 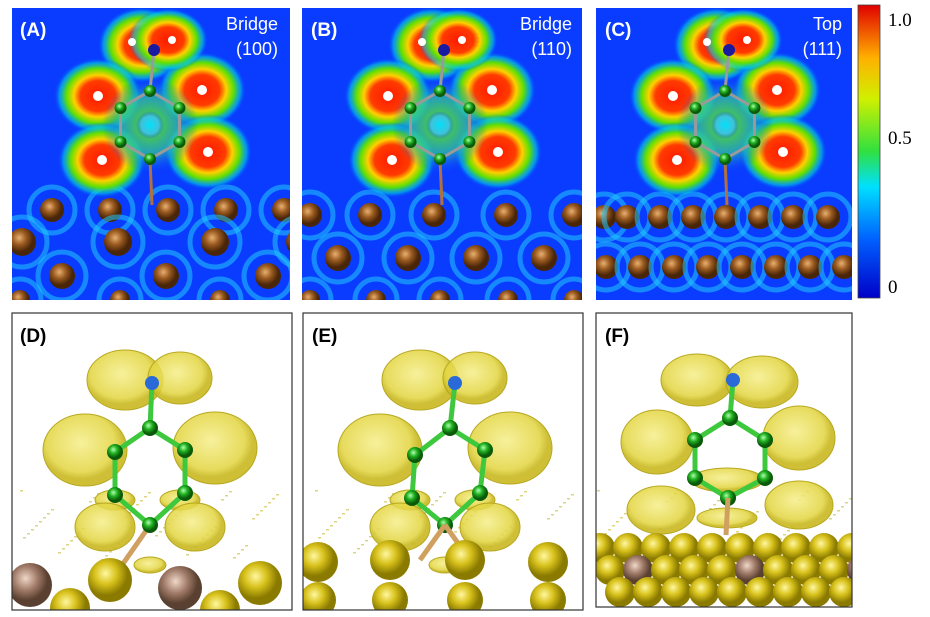 I want to click on facet-label: (100), so click(x=257, y=49).